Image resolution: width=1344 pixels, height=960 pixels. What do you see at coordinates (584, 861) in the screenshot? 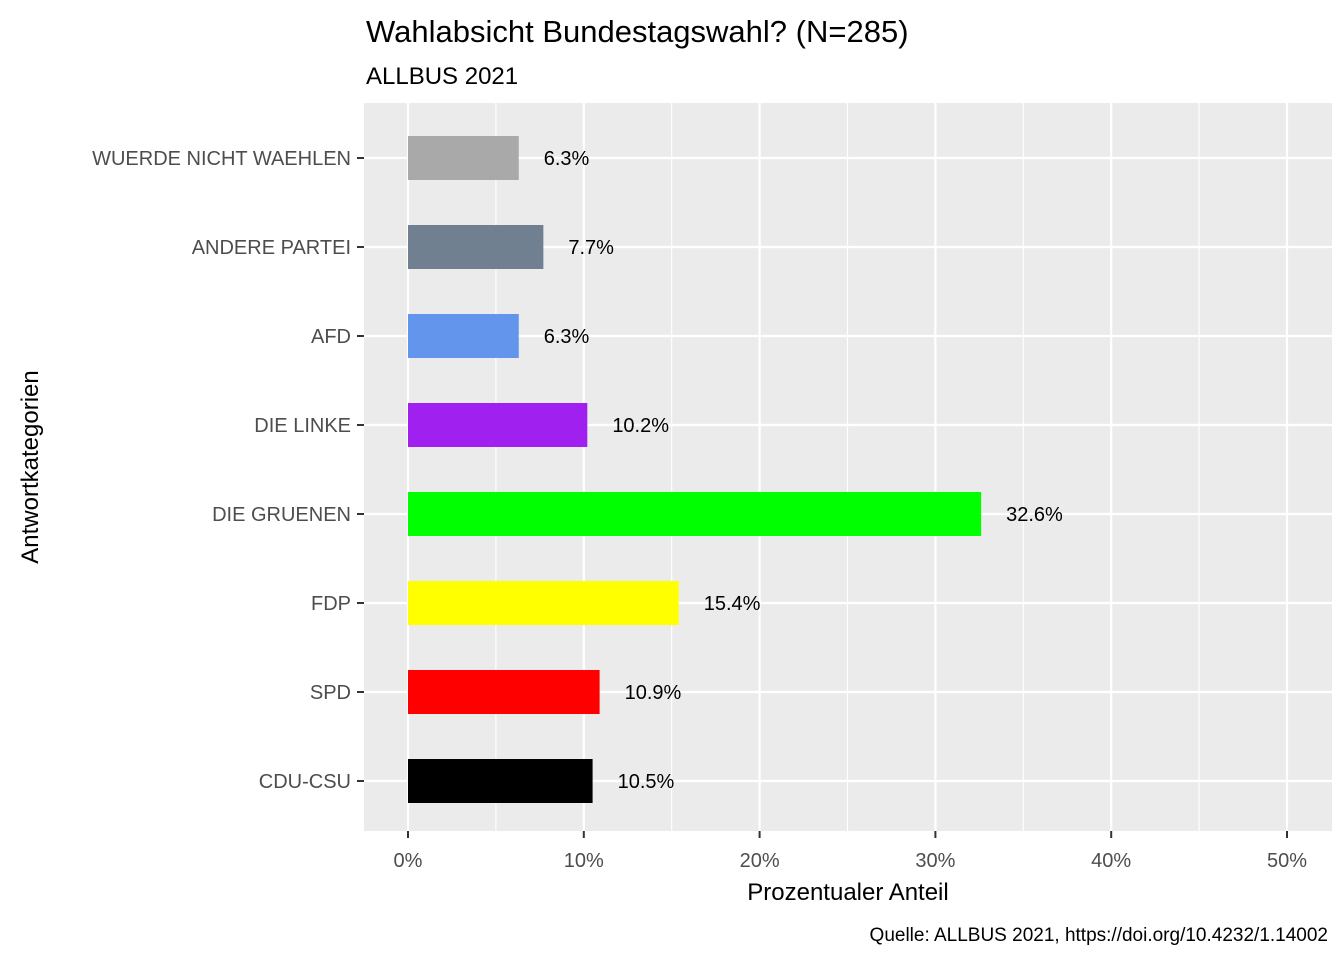
I see `x-tick-label: 10%` at bounding box center [584, 861].